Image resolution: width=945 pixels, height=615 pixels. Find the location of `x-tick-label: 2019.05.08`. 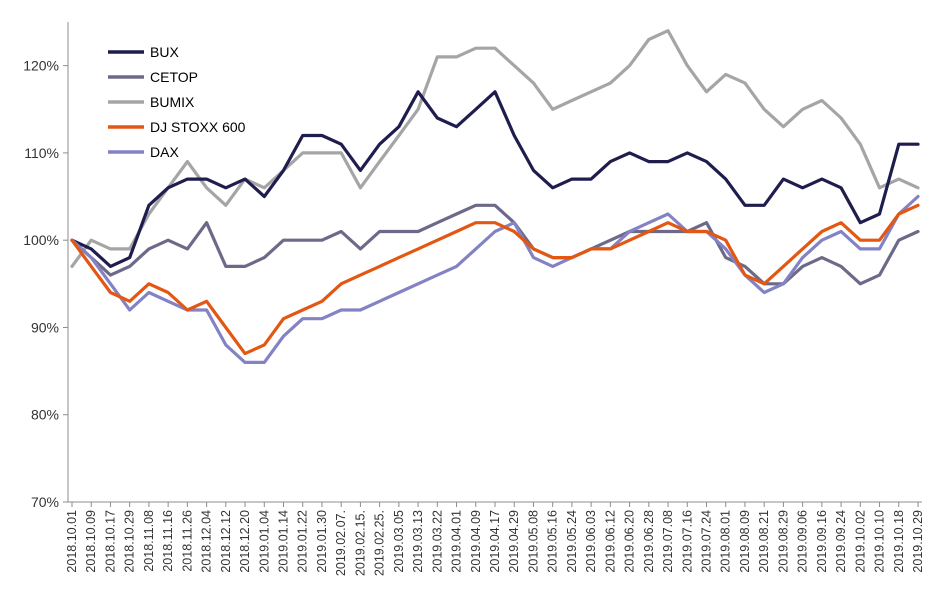

x-tick-label: 2019.05.08 is located at coordinates (533, 541).